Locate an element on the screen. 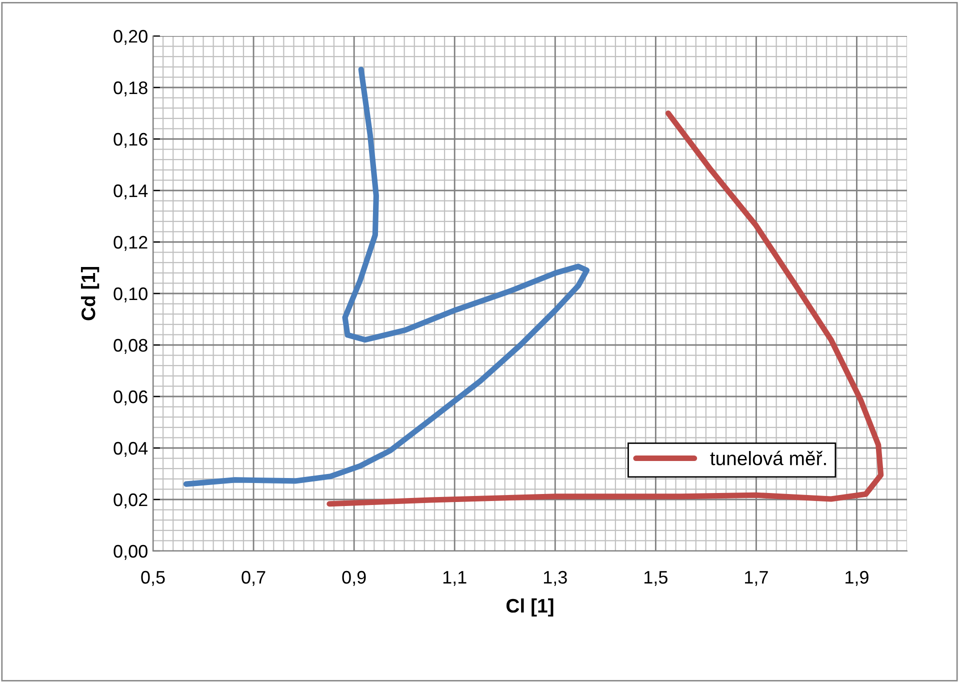 Image resolution: width=959 pixels, height=682 pixels. x-tick-label: 0,5 is located at coordinates (153, 578).